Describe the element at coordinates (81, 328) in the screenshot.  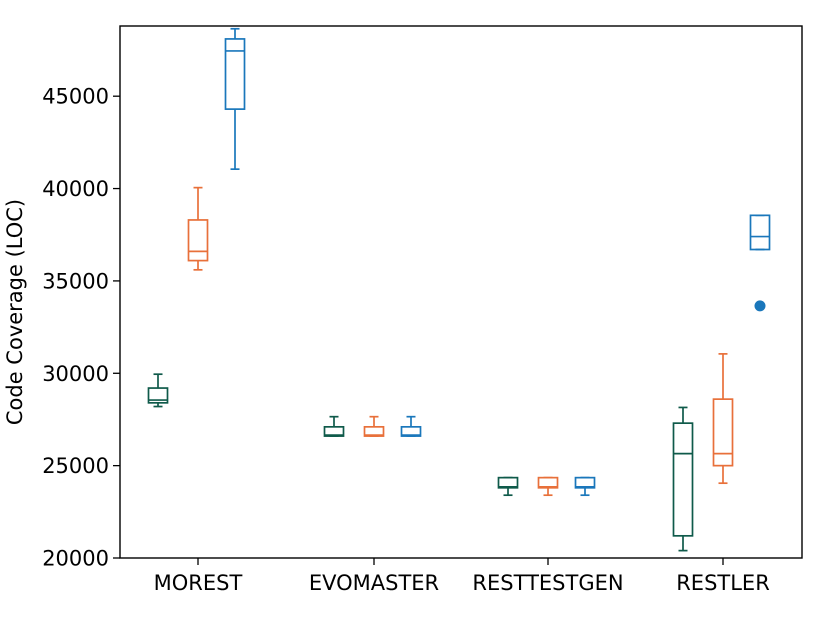
I see `y-axis: 20000 25000 30000 35000 40000 45000` at that location.